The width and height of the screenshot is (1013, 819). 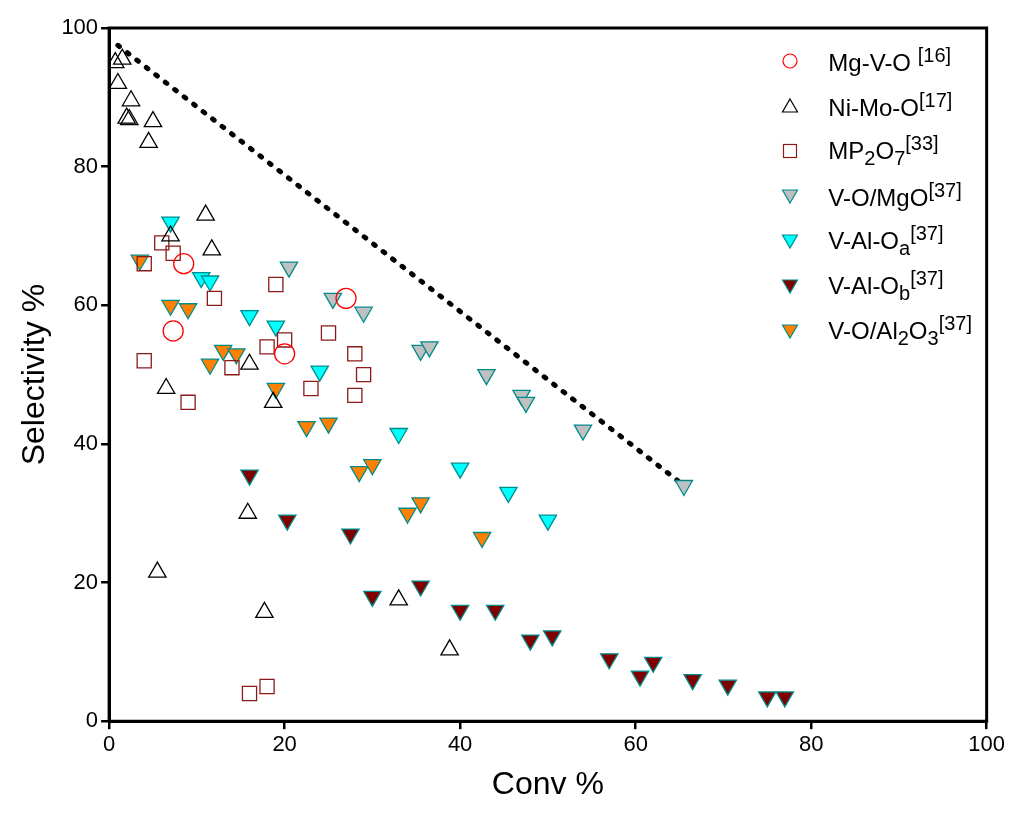 What do you see at coordinates (890, 105) in the screenshot?
I see `legend-label: Ni-Mo-O$^{[17]}$` at bounding box center [890, 105].